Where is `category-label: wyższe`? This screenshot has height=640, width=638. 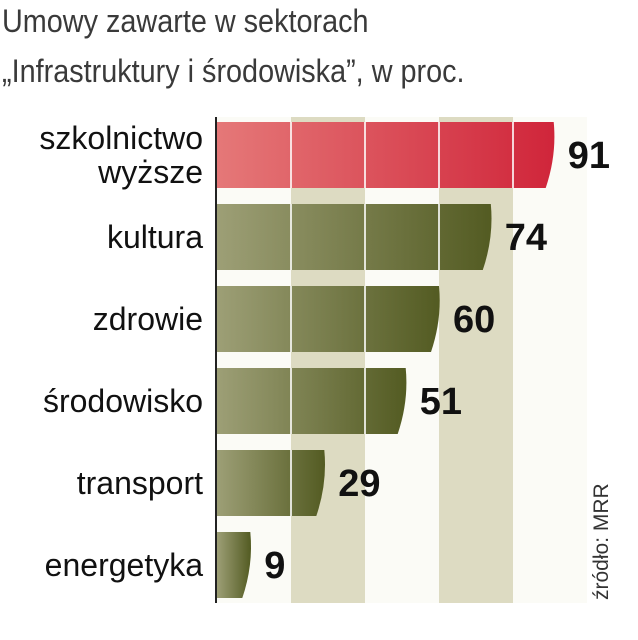 category-label: wyższe is located at coordinates (150, 172).